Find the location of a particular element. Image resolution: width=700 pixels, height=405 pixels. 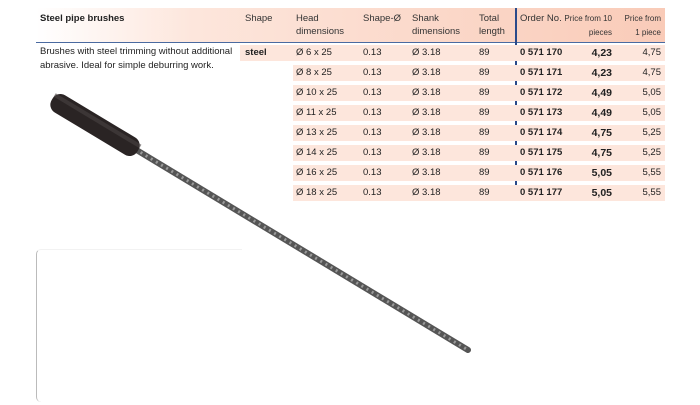

cell-head: Ø 8 x 25 is located at coordinates (314, 72).